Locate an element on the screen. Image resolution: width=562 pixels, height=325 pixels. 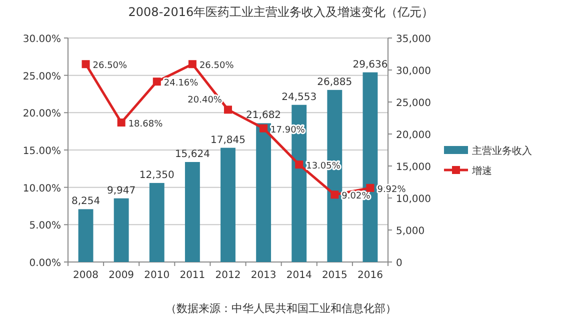
y2-tick-label: 35,000 is located at coordinates (413, 39).